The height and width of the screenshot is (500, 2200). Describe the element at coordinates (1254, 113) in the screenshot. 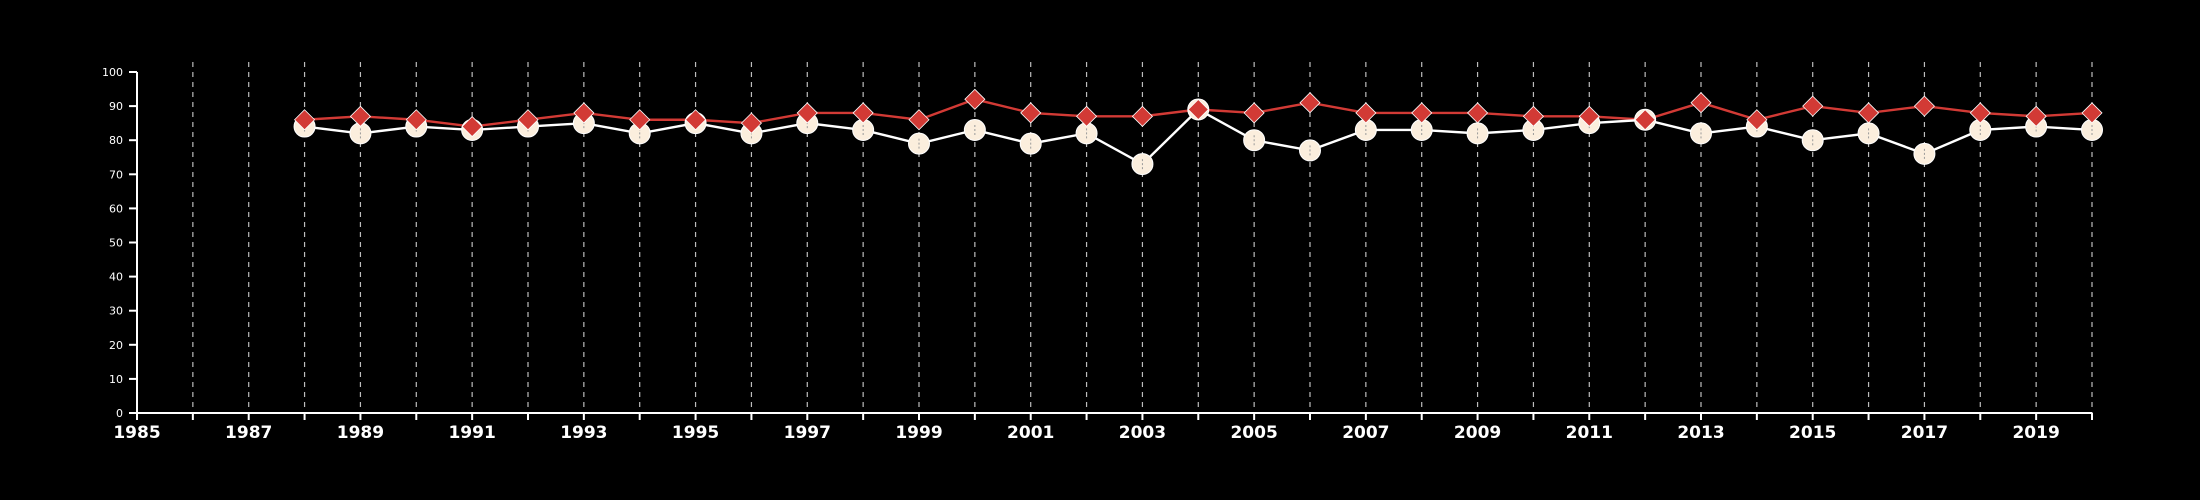

I see `series-red-point-2005` at that location.